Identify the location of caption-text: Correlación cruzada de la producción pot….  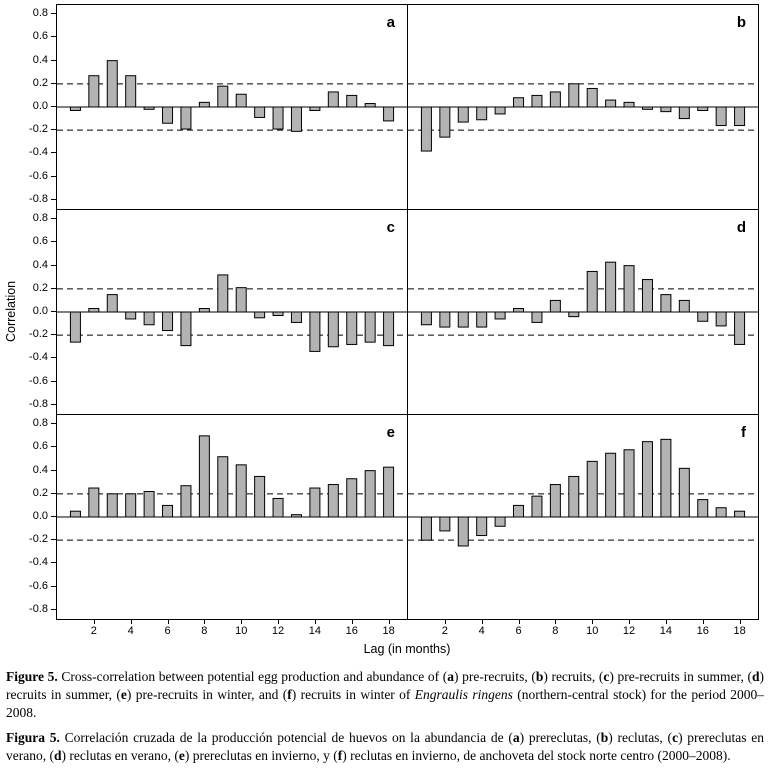
(286, 738).